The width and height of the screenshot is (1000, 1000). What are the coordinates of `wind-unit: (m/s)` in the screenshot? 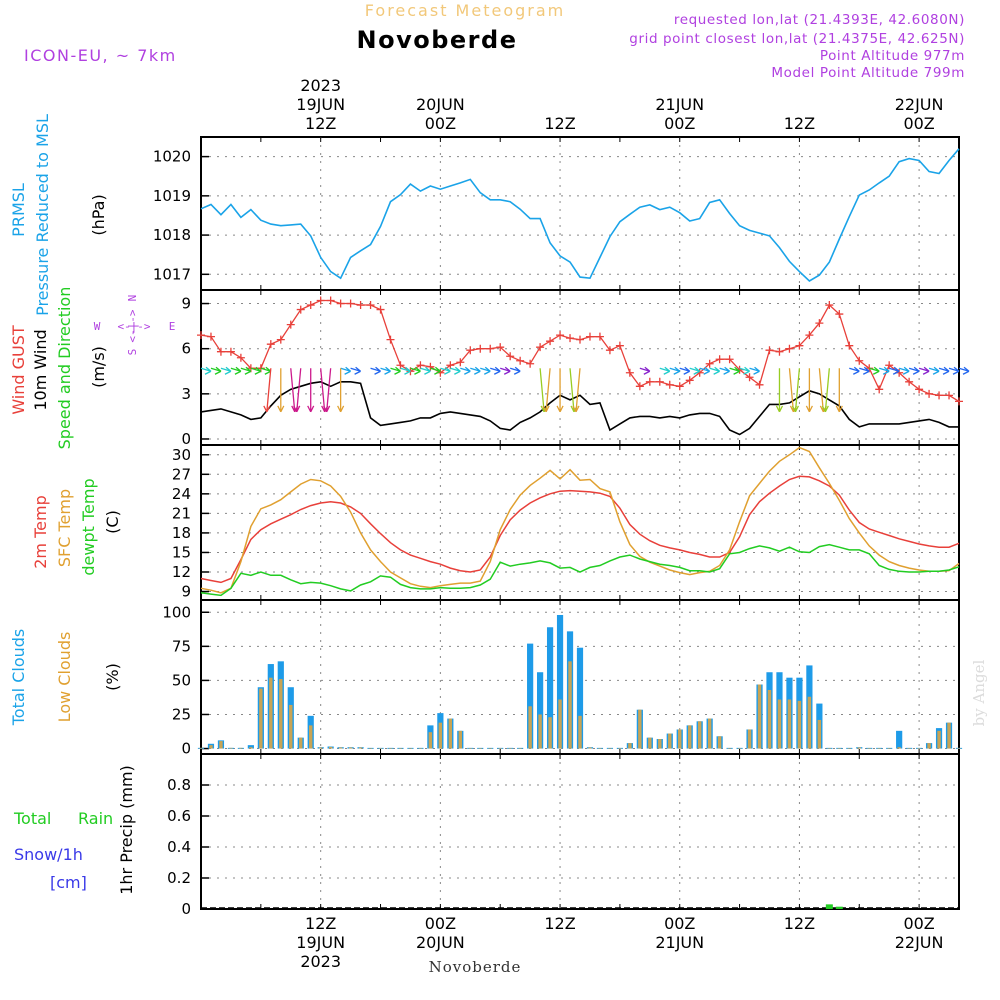 It's located at (98, 367).